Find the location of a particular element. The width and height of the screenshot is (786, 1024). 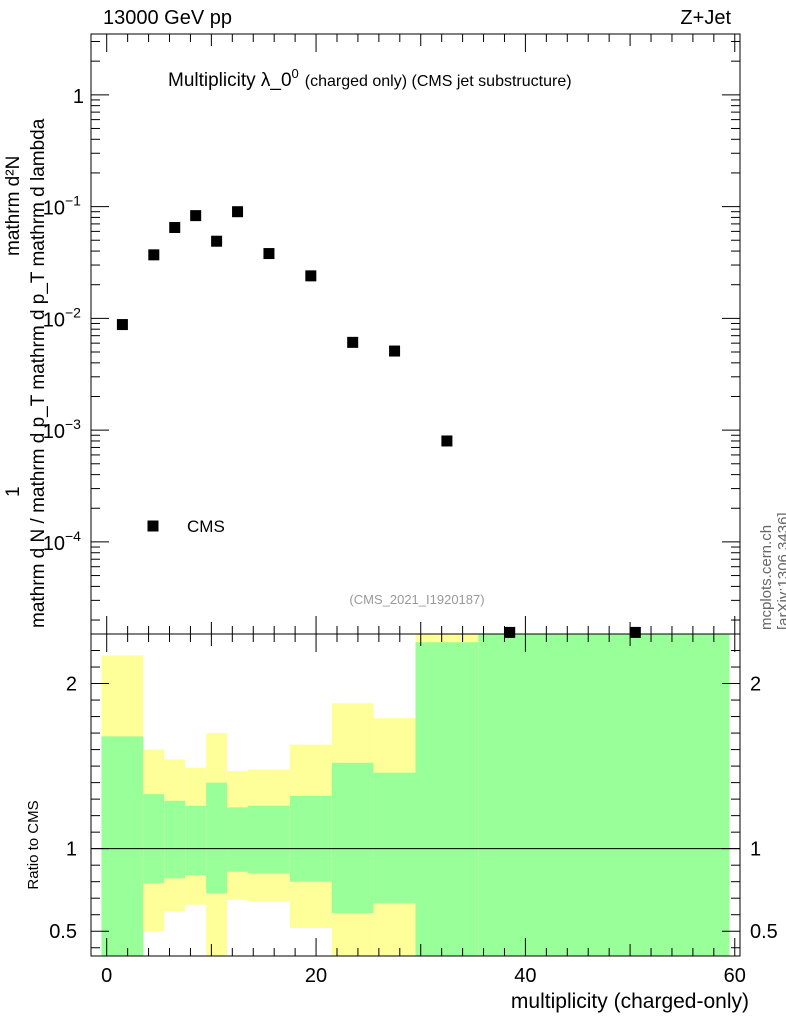

x-tick-label: 40 is located at coordinates (525, 976).